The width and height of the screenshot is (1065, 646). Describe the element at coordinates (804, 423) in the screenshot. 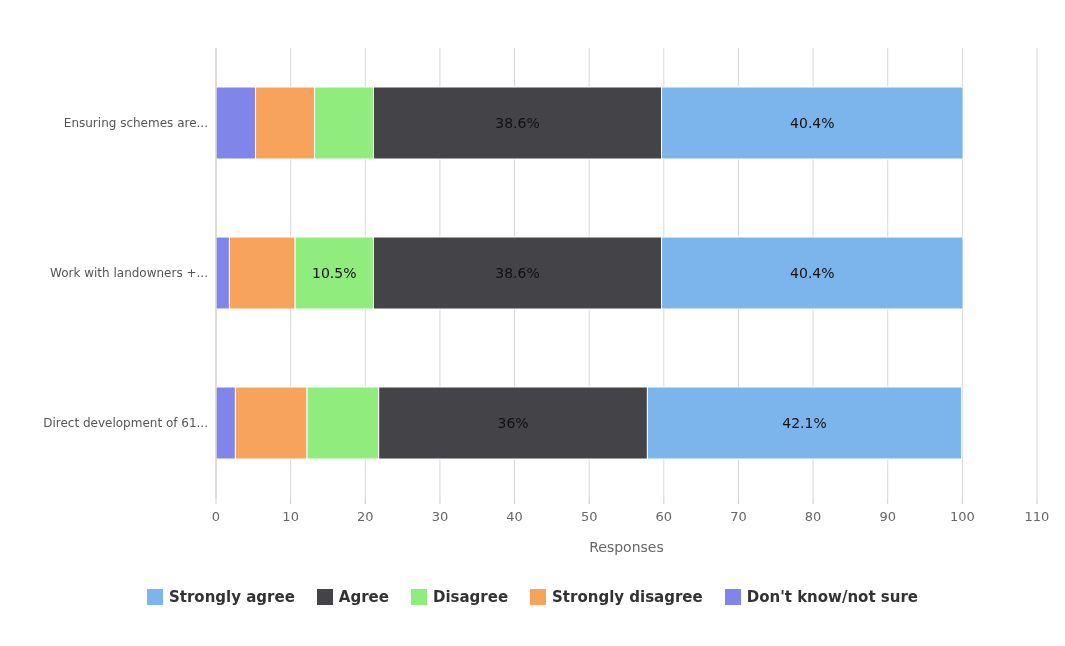

I see `data-label: 42.1%` at that location.